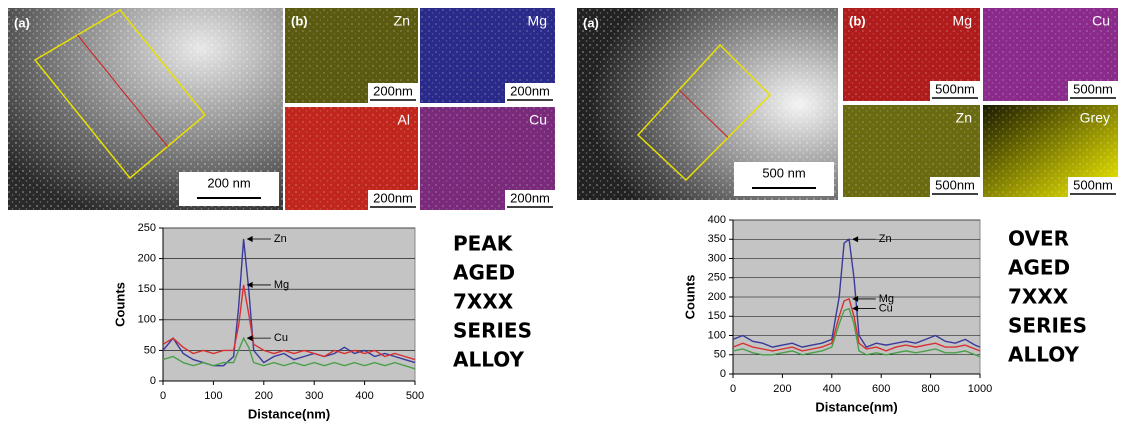 This screenshot has height=430, width=1128. What do you see at coordinates (980, 389) in the screenshot?
I see `x-tick-label: 1000` at bounding box center [980, 389].